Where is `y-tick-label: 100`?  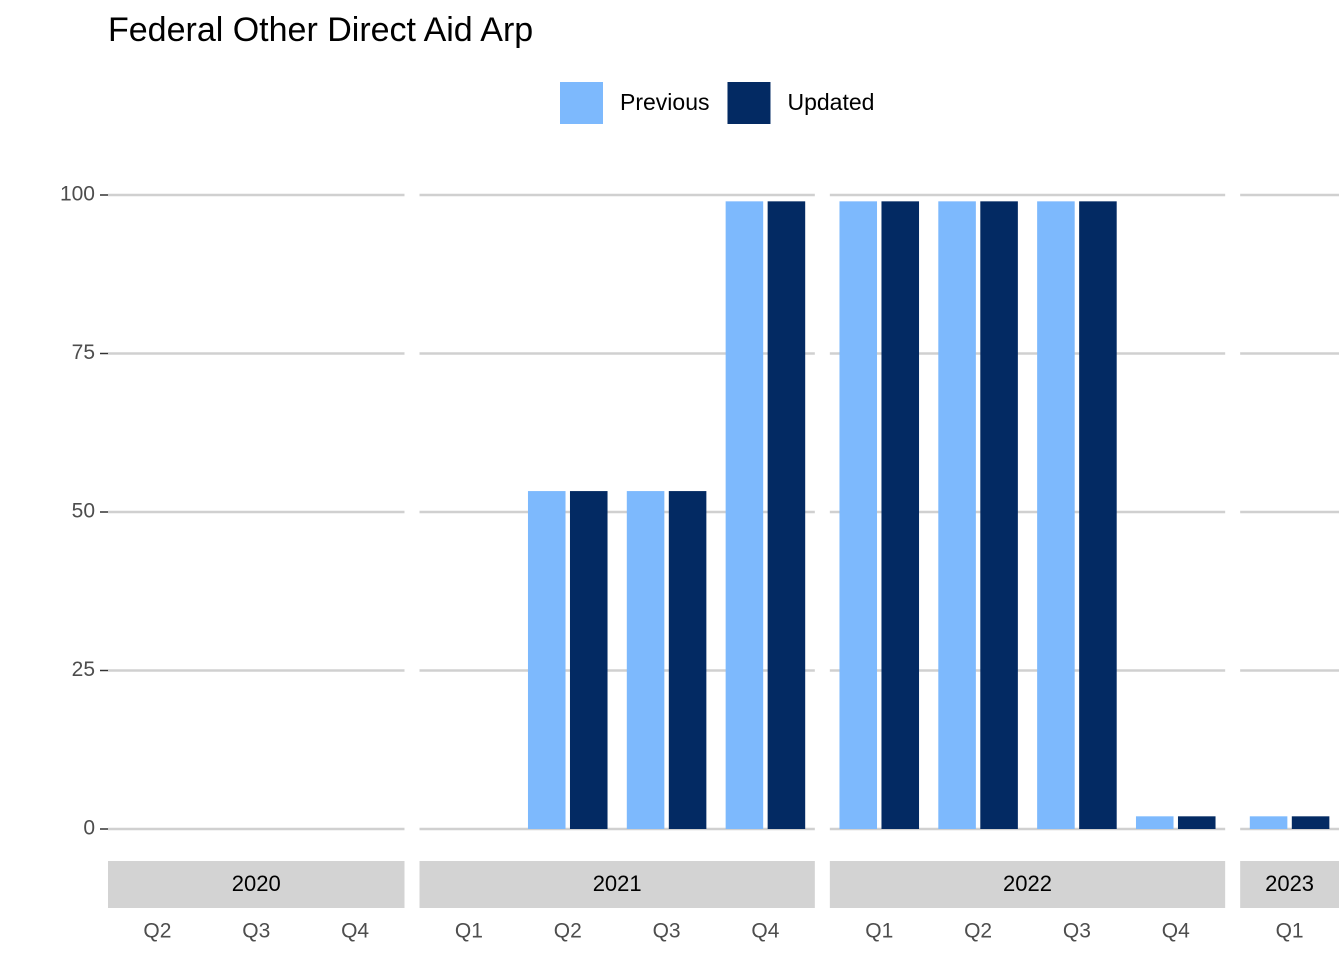
y-tick-label: 100 is located at coordinates (77, 194).